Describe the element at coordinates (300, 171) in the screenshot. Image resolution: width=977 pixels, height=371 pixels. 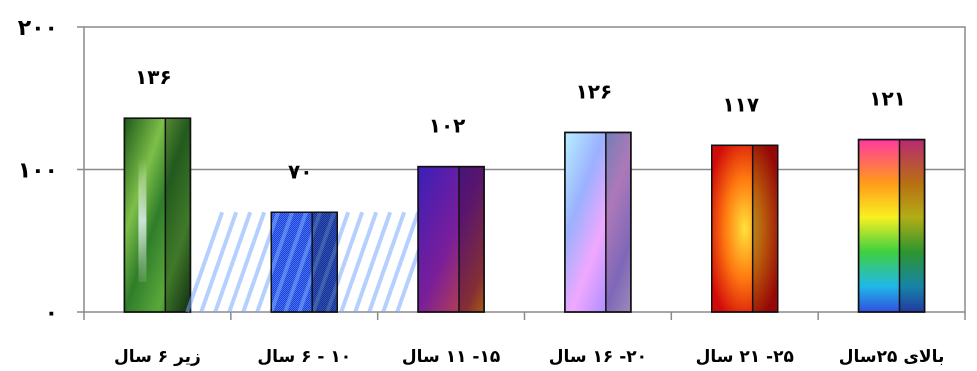
I see `data-label: ۷۰` at that location.